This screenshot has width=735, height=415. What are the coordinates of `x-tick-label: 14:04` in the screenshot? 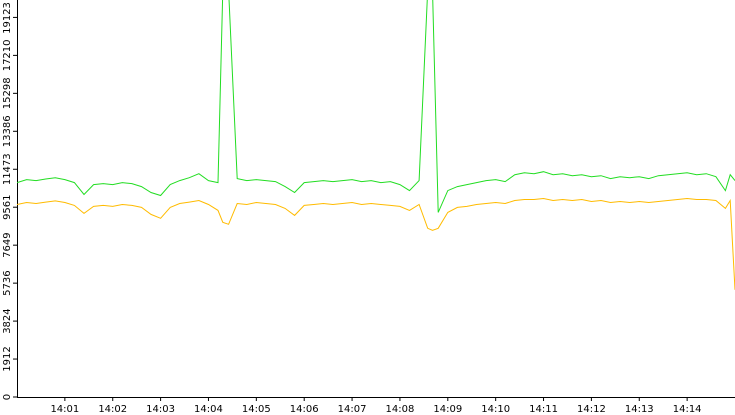 It's located at (208, 409).